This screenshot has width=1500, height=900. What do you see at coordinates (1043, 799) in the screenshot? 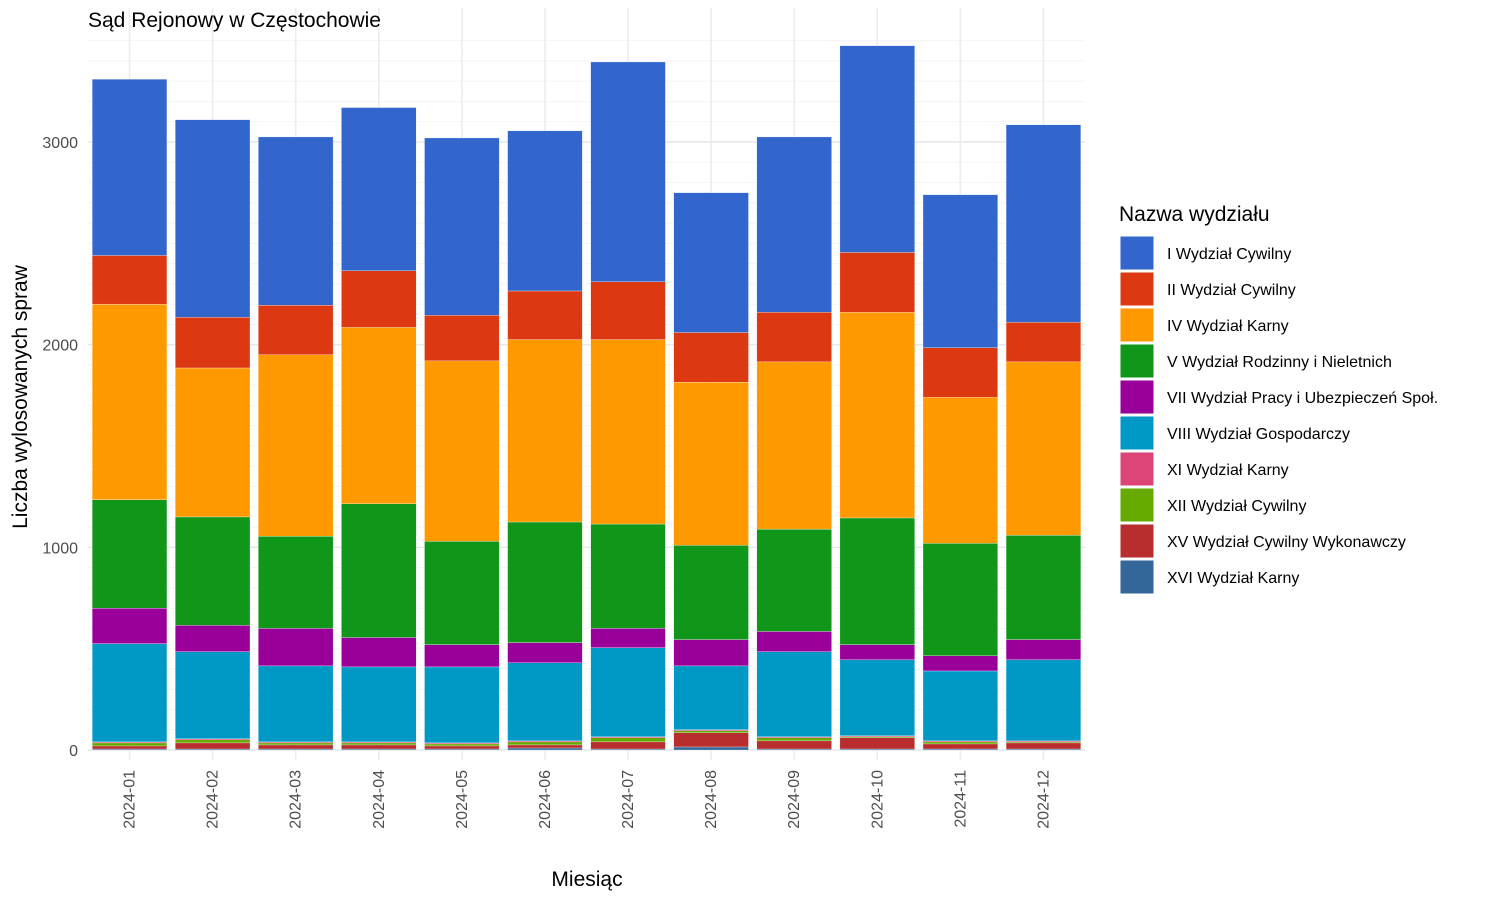
I see `x-tick-label: 2024-12` at bounding box center [1043, 799].